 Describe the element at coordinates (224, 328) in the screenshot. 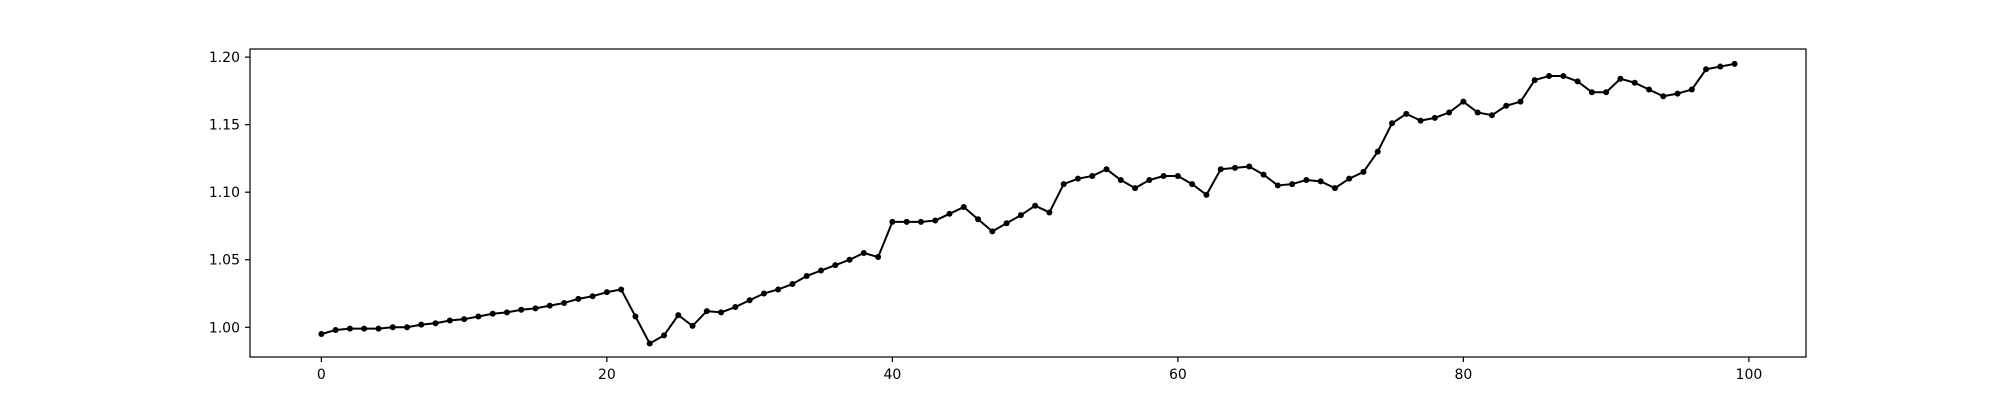

I see `y-tick-label: 1.00` at that location.